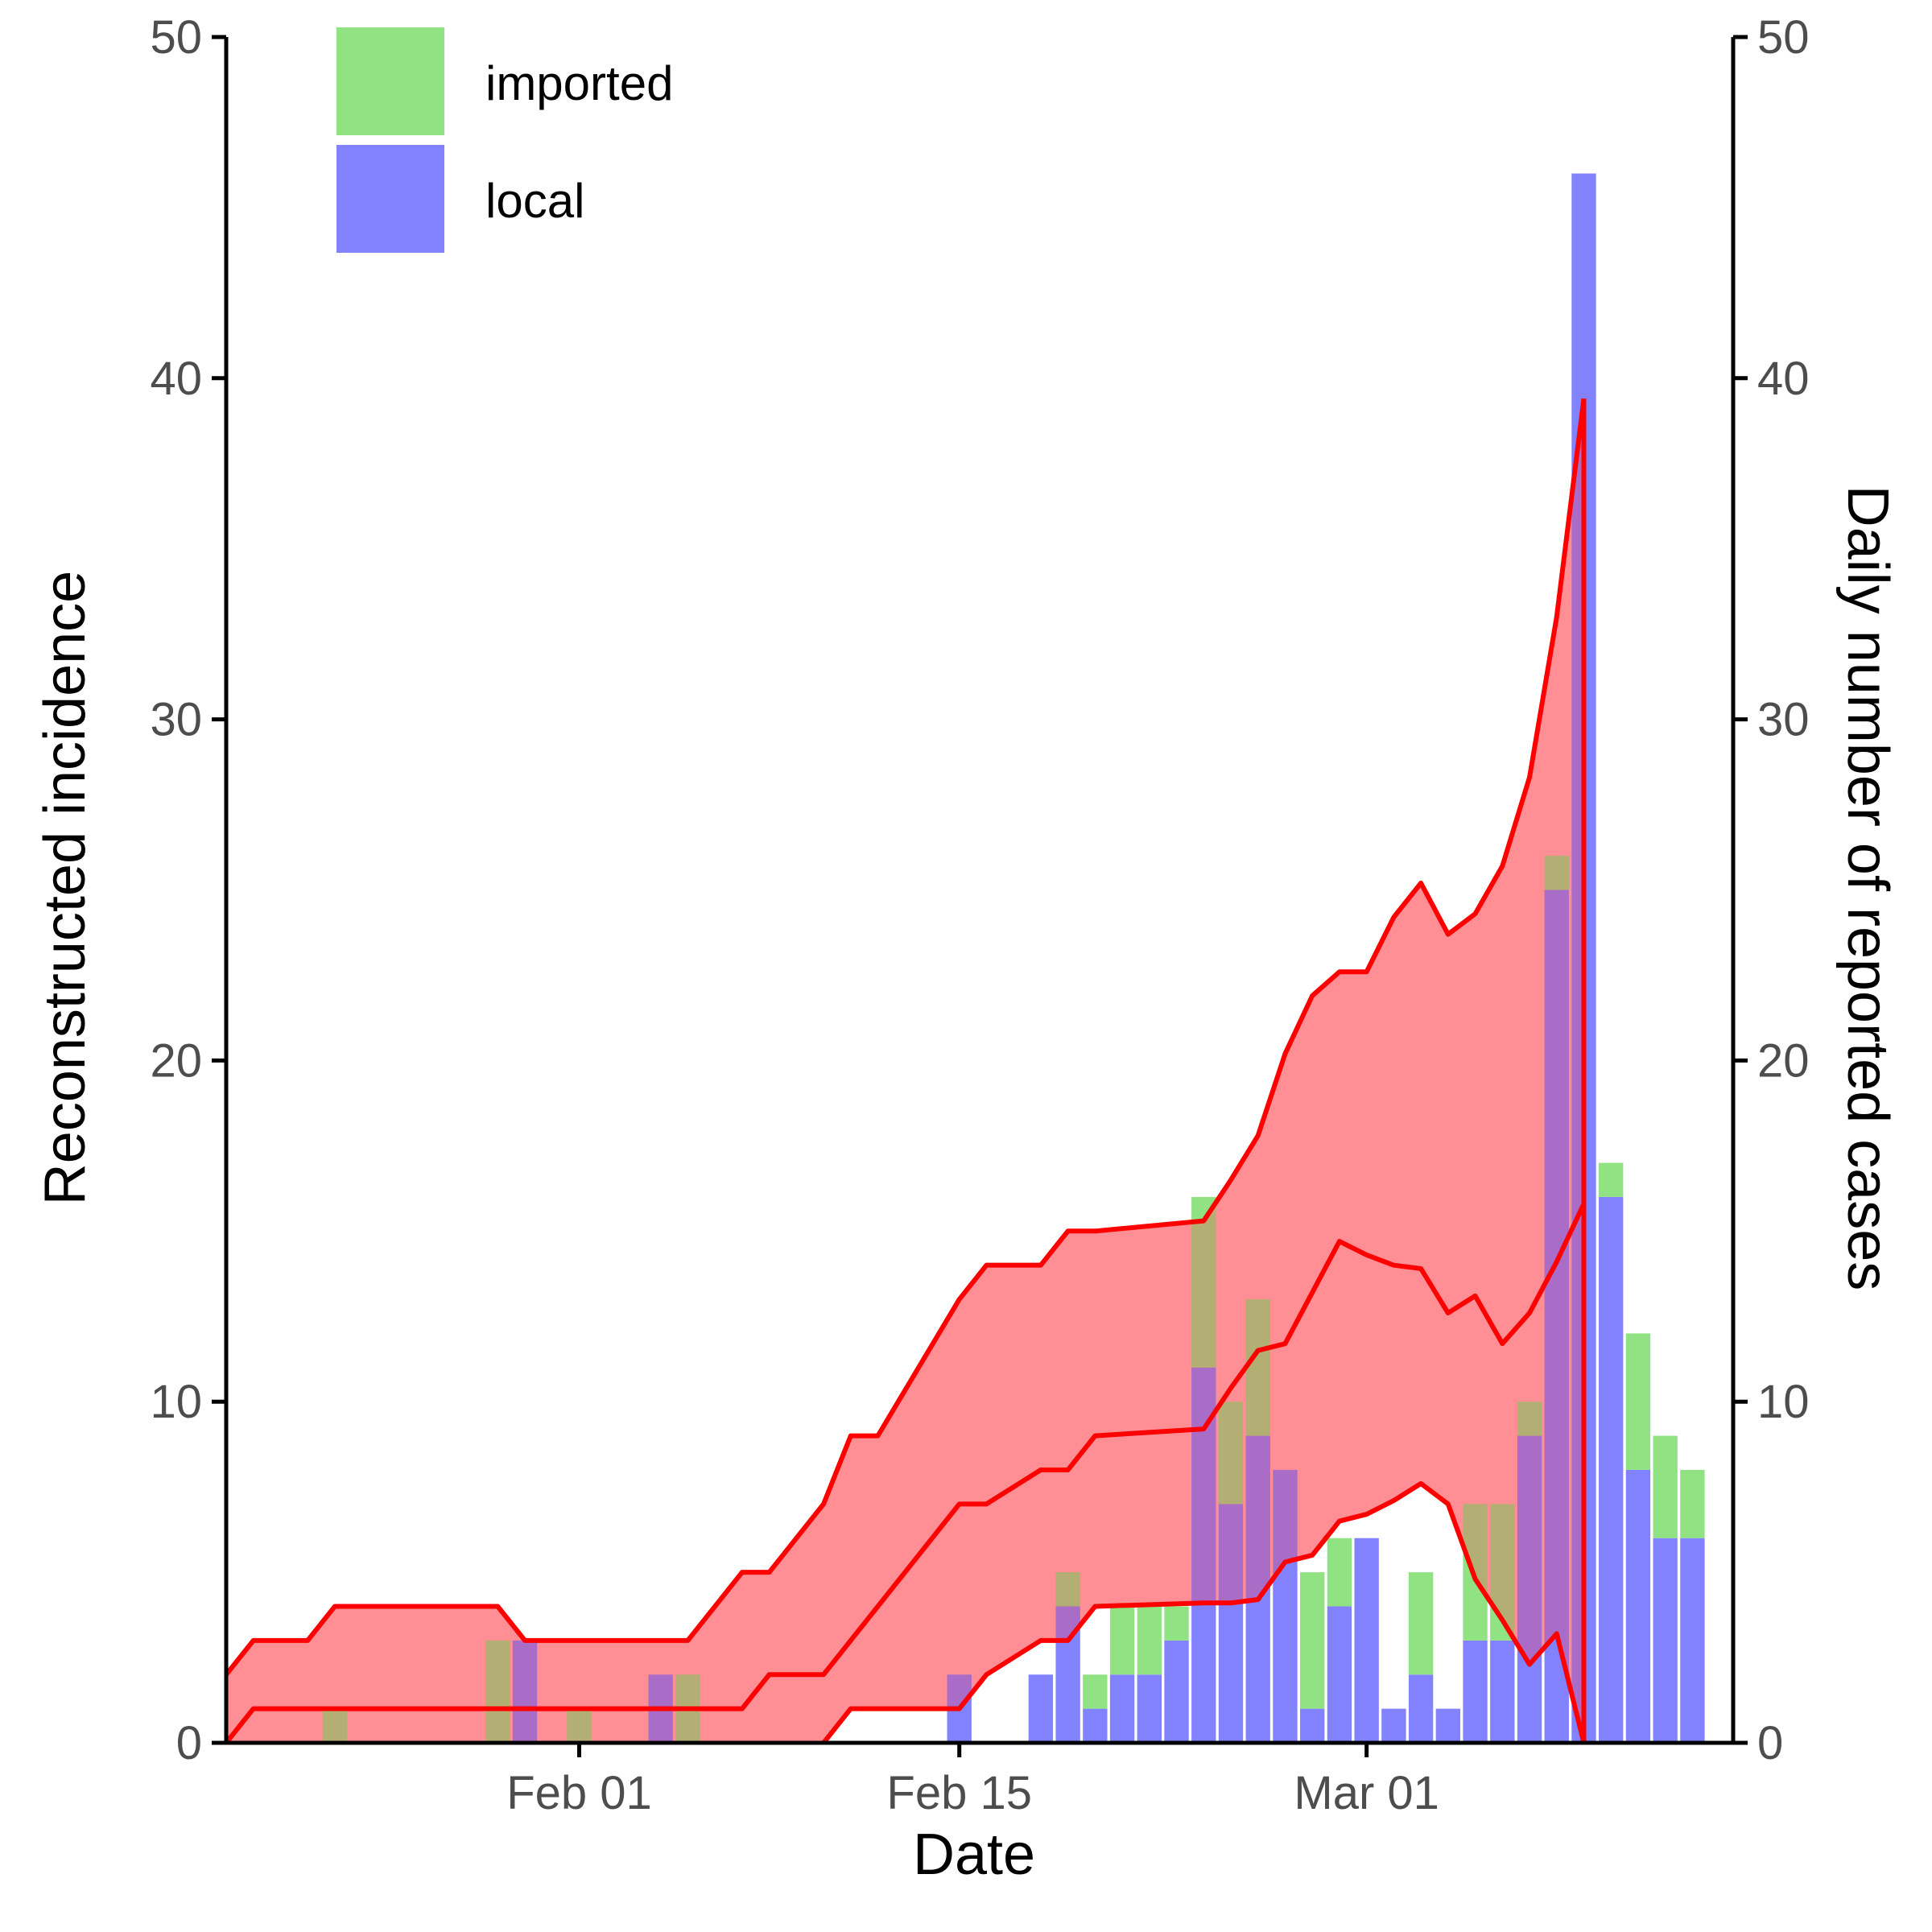 The image size is (1932, 1932). Describe the element at coordinates (959, 1793) in the screenshot. I see `x-tick-label: Feb 15` at that location.